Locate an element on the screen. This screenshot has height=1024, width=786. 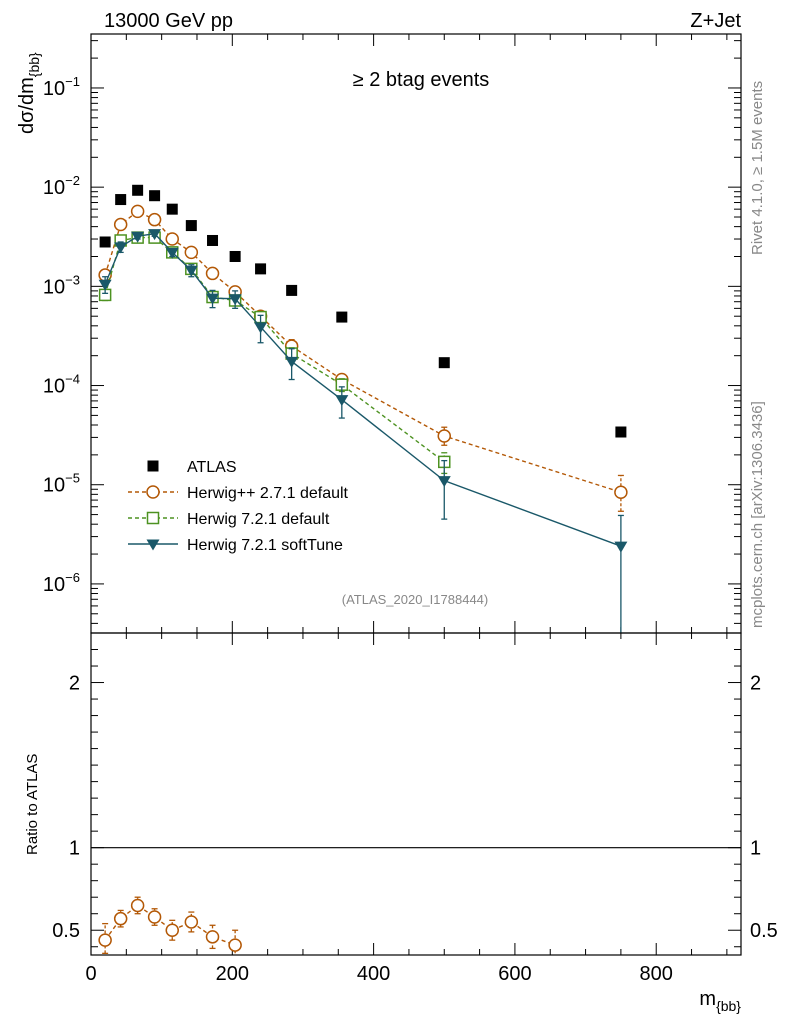
legend-item: Herwig 7.2.1 default is located at coordinates (229, 519).